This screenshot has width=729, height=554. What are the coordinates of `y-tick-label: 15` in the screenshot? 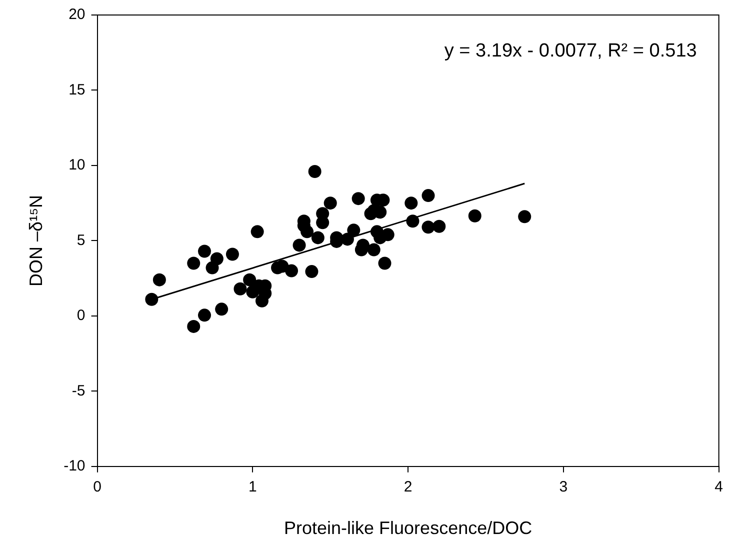 It's located at (77, 89).